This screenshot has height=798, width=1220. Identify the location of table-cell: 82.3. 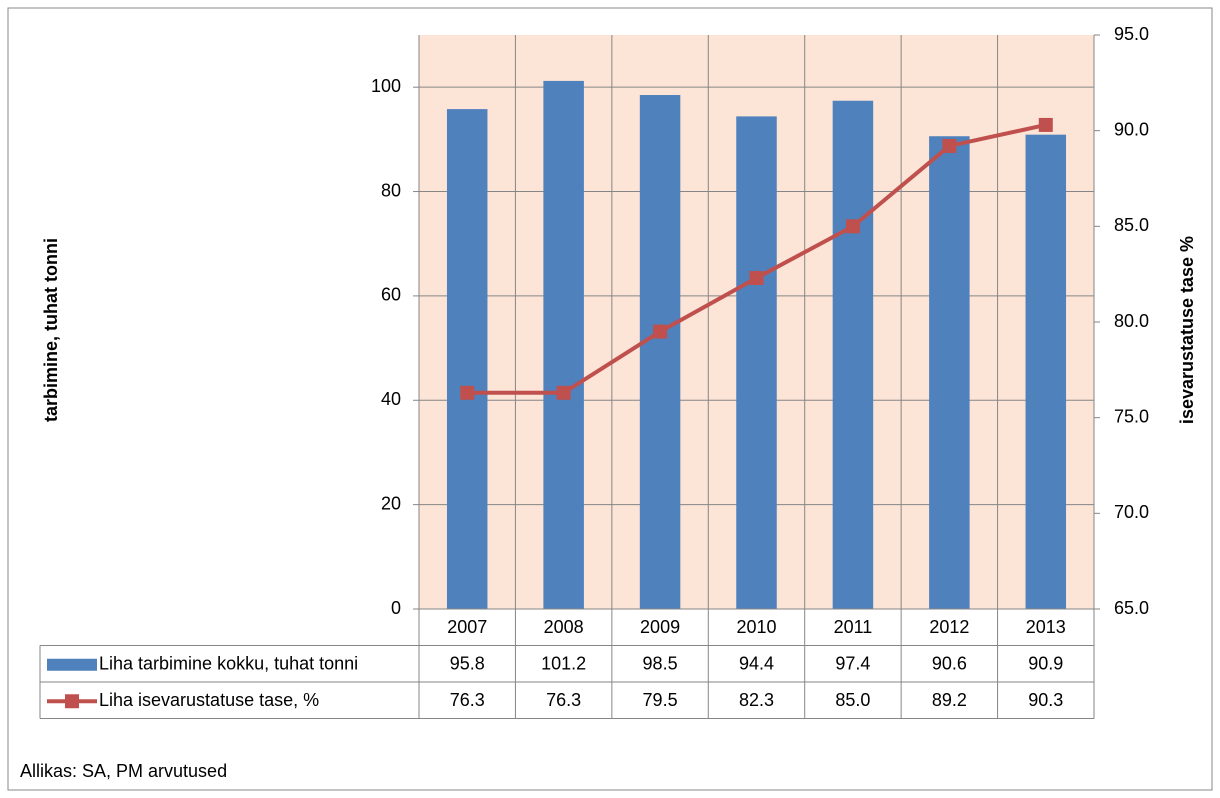
(756, 700).